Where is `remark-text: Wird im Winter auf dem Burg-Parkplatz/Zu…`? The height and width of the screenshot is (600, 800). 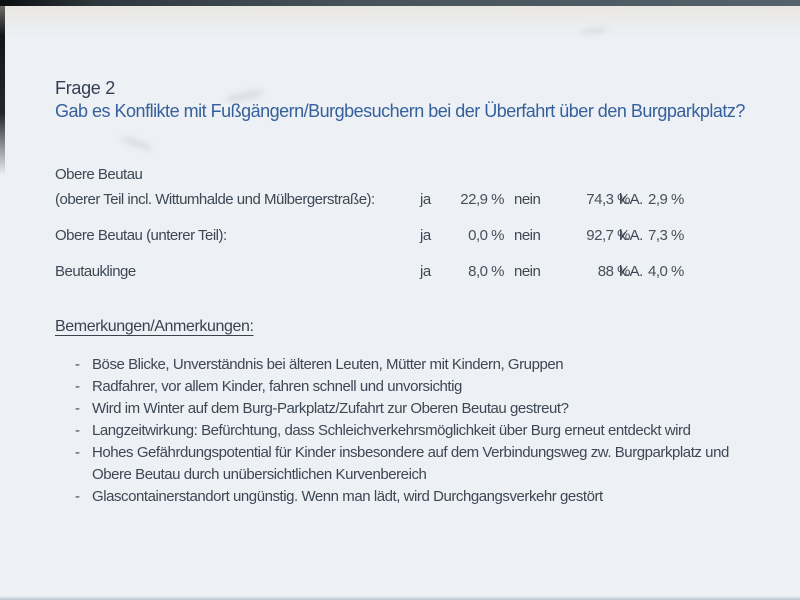
remark-text: Wird im Winter auf dem Burg-Parkplatz/Zu… is located at coordinates (330, 408).